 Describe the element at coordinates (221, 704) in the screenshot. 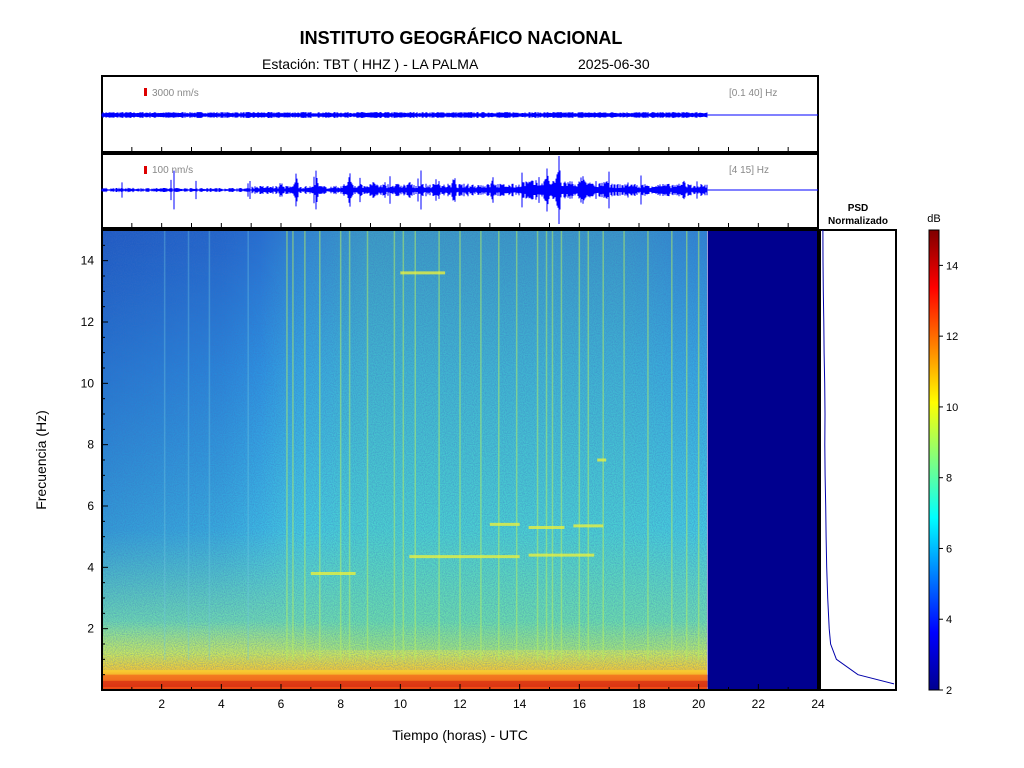

I see `x-tick-label: 4` at that location.